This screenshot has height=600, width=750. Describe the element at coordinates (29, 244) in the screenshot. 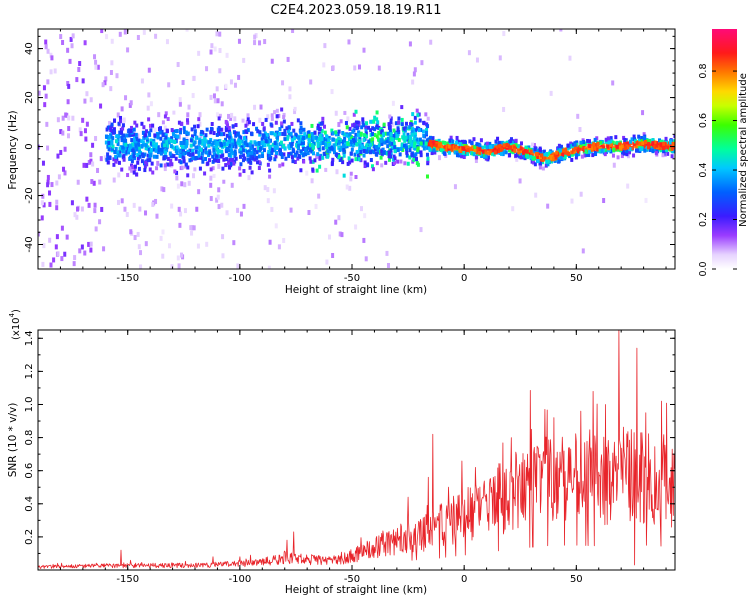

I see `y-tick-label: -40` at that location.